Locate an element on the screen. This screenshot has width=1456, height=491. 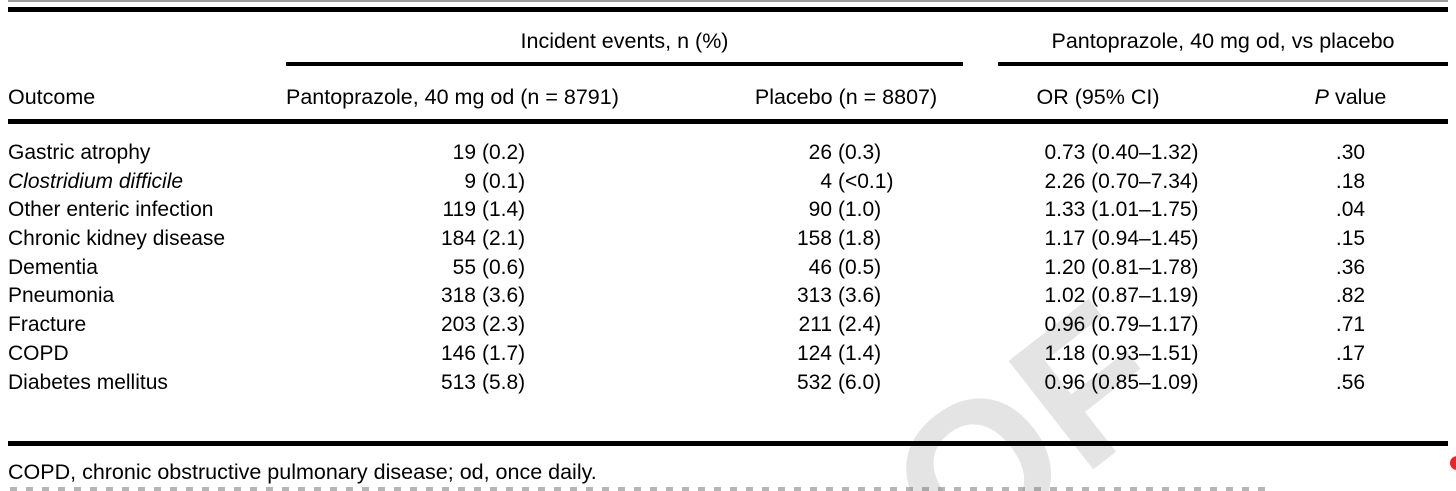
pantoprazole-cell: 119 (1.4) is located at coordinates (406, 210).